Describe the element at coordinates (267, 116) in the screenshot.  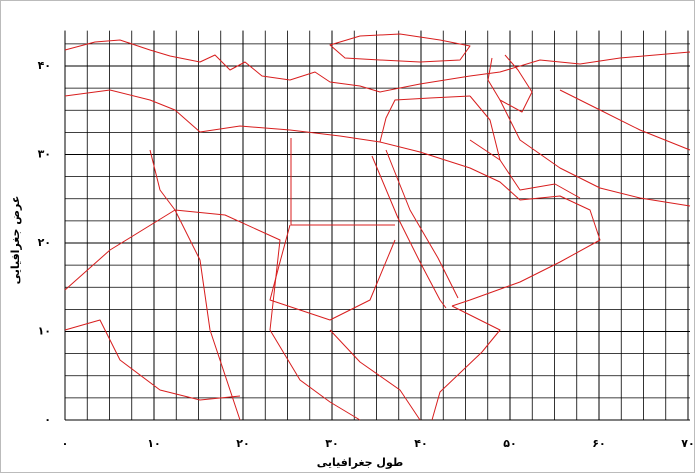
I see `africa-coast` at that location.